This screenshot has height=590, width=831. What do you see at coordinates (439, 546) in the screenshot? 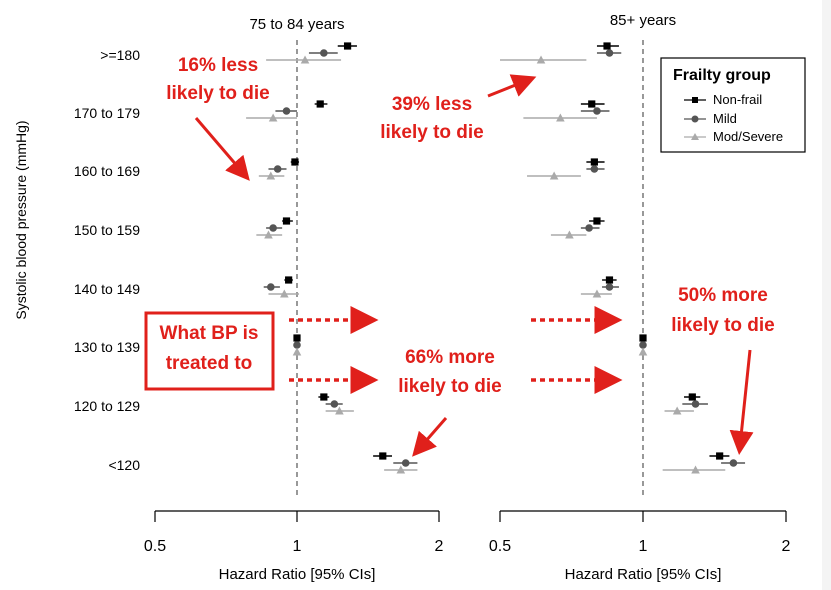
I see `x-tick-label: 2` at bounding box center [439, 546].